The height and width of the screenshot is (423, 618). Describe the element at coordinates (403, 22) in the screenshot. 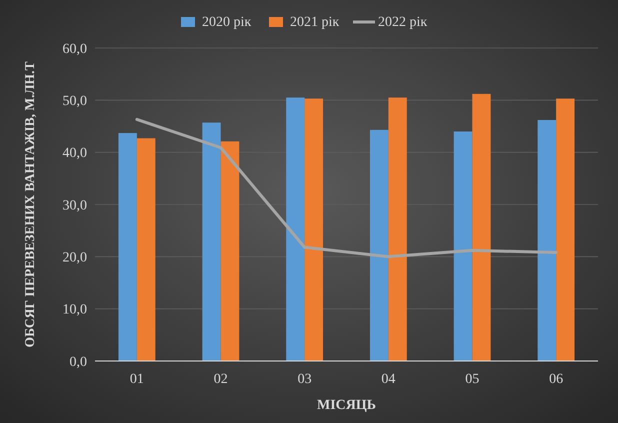

I see `legend-label: 2022 рік` at that location.